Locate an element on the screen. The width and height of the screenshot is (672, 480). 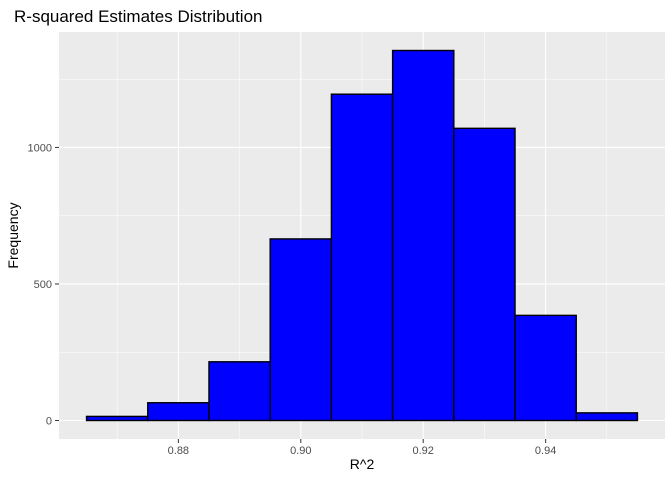
y-axis: 0 500 1000 is located at coordinates (43, 285).